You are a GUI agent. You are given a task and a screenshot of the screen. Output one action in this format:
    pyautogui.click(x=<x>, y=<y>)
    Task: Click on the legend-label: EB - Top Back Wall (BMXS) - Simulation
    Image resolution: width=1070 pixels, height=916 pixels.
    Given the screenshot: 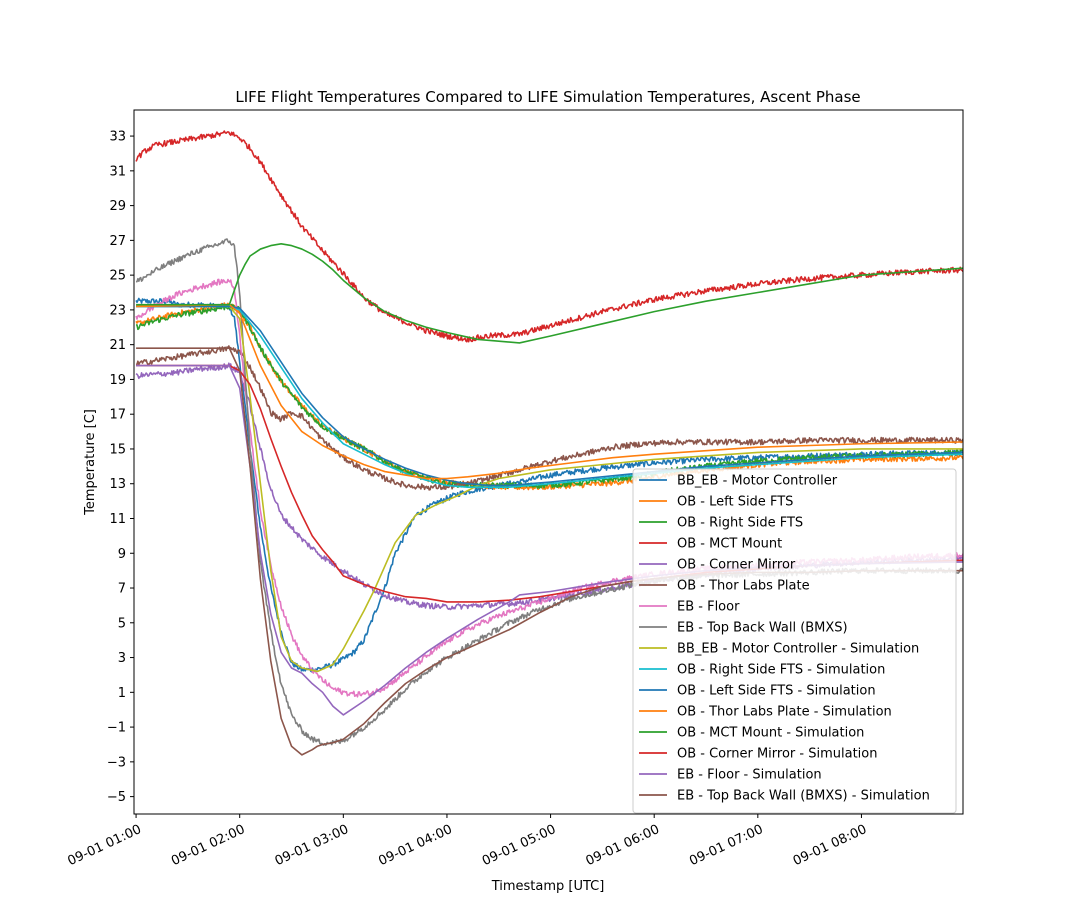 What is the action you would take?
    pyautogui.click(x=803, y=796)
    